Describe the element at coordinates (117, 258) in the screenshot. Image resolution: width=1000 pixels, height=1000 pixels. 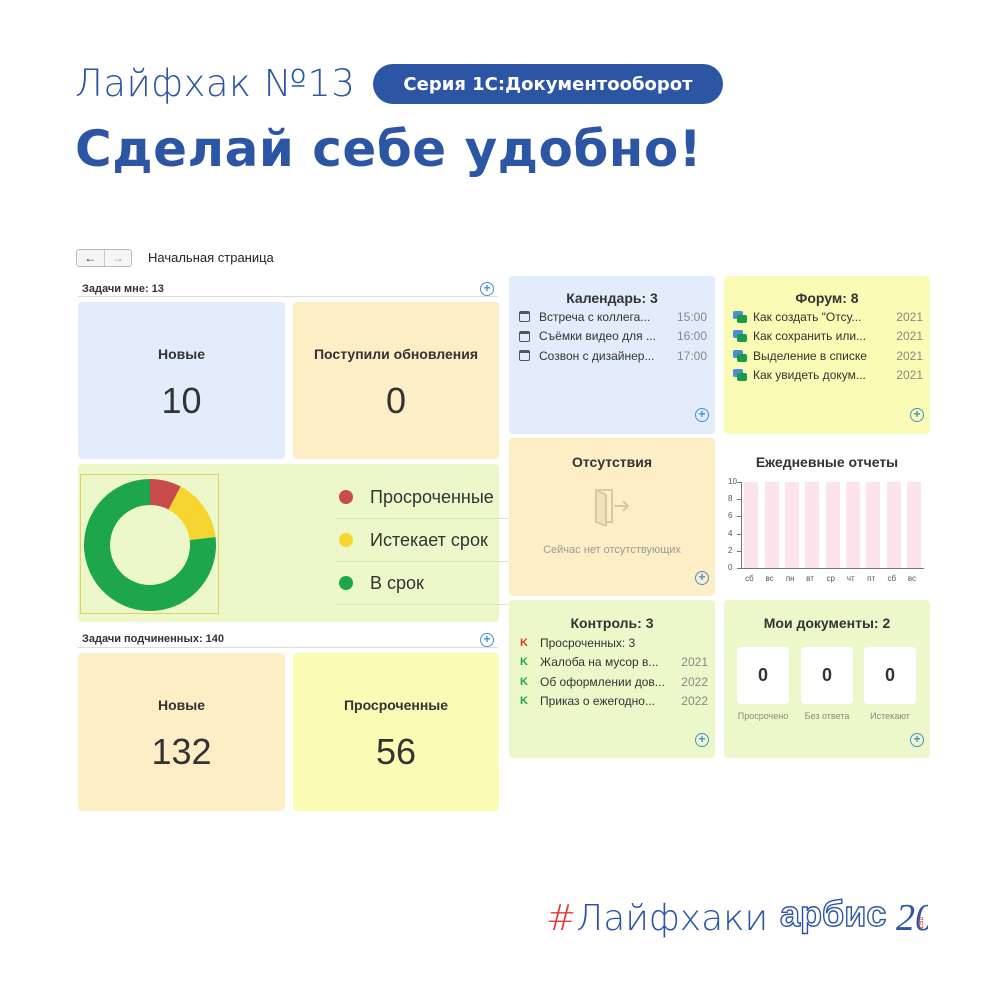
I see `forward-button: →` at that location.